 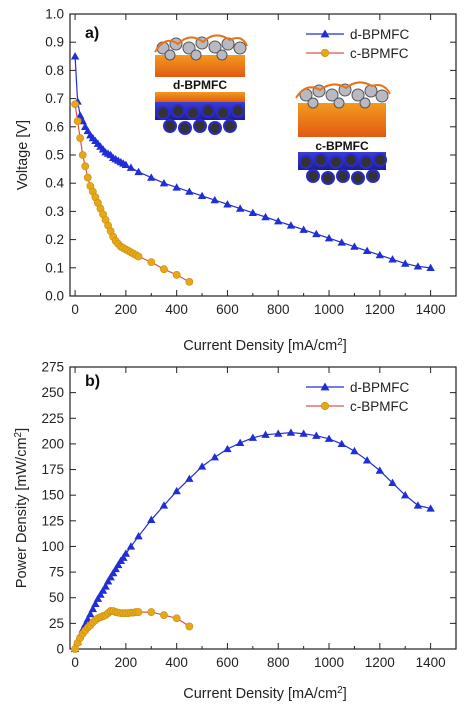 What do you see at coordinates (265, 346) in the screenshot?
I see `panel-a-xlabel: Current Density [mA/cm2]` at bounding box center [265, 346].